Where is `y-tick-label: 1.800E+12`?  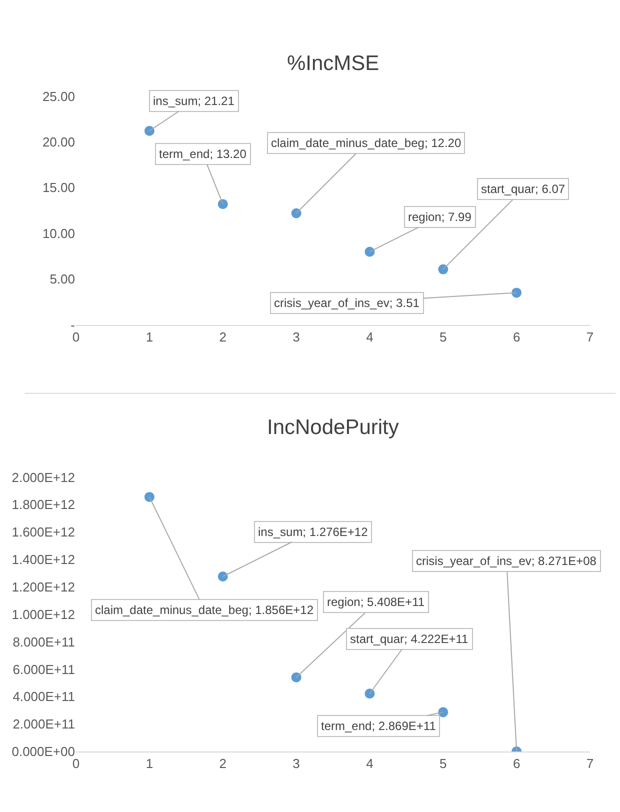
y-tick-label: 1.800E+12 is located at coordinates (43, 504).